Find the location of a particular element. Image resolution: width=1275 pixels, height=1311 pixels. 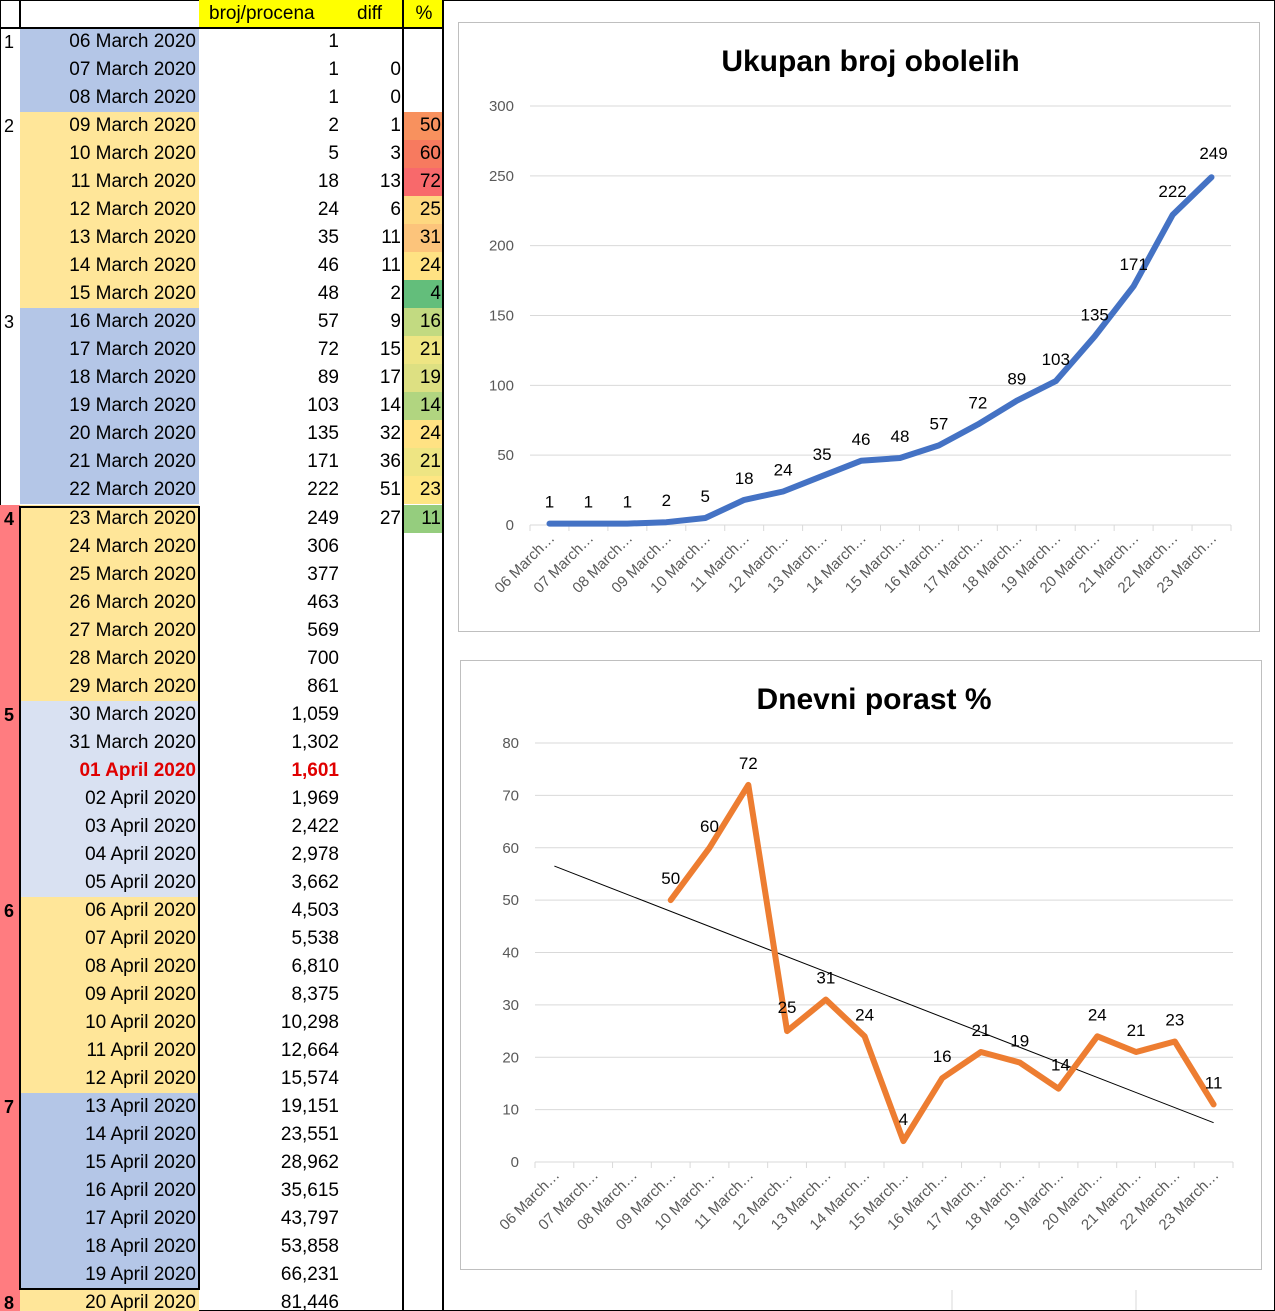

date-cell: 15 April 2020 is located at coordinates (109, 1163).